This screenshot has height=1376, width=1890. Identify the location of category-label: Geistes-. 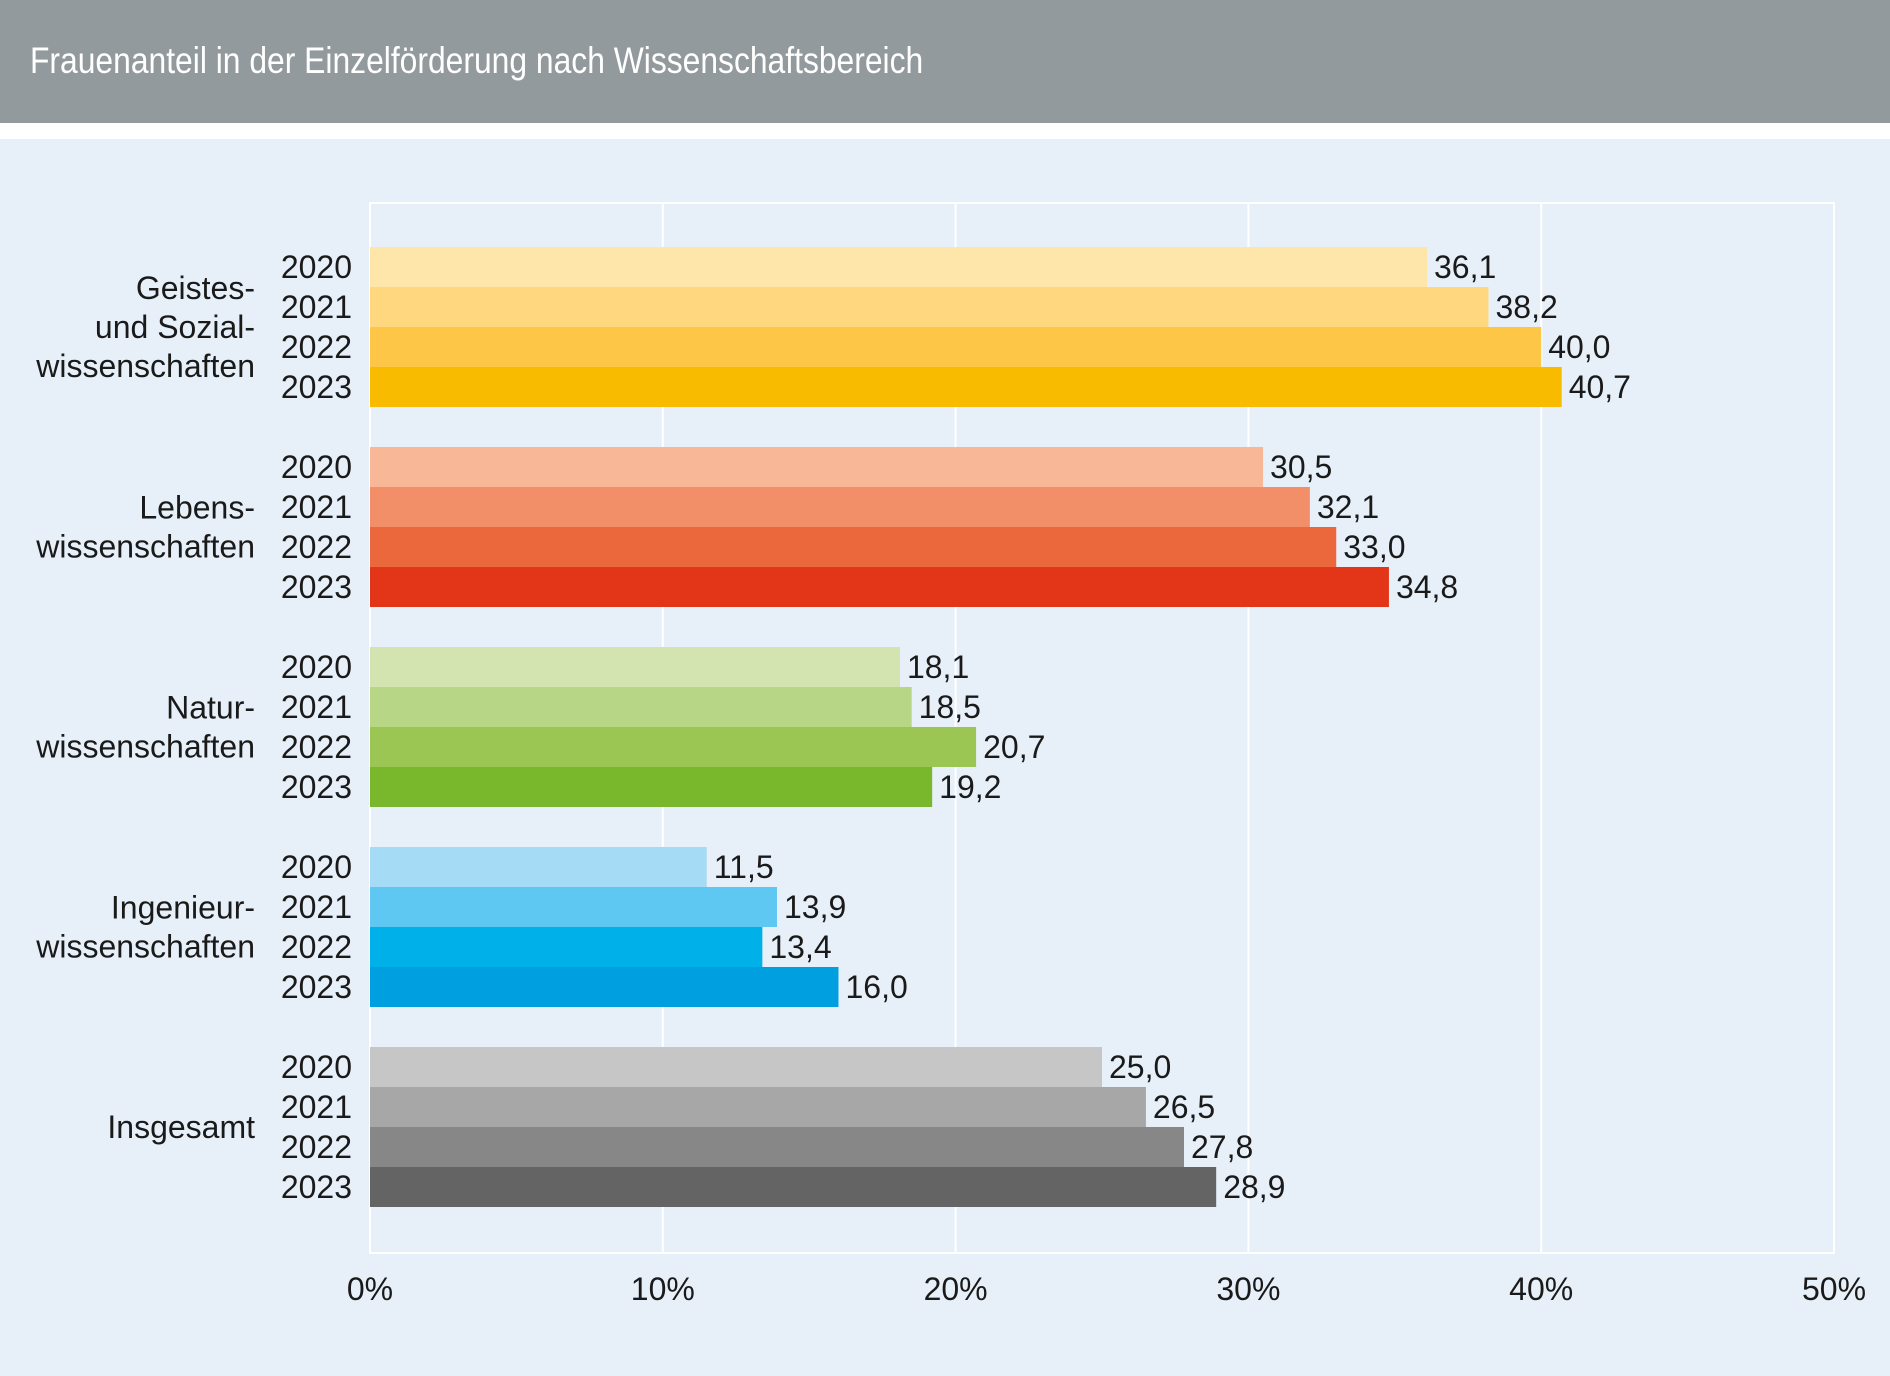
(195, 288).